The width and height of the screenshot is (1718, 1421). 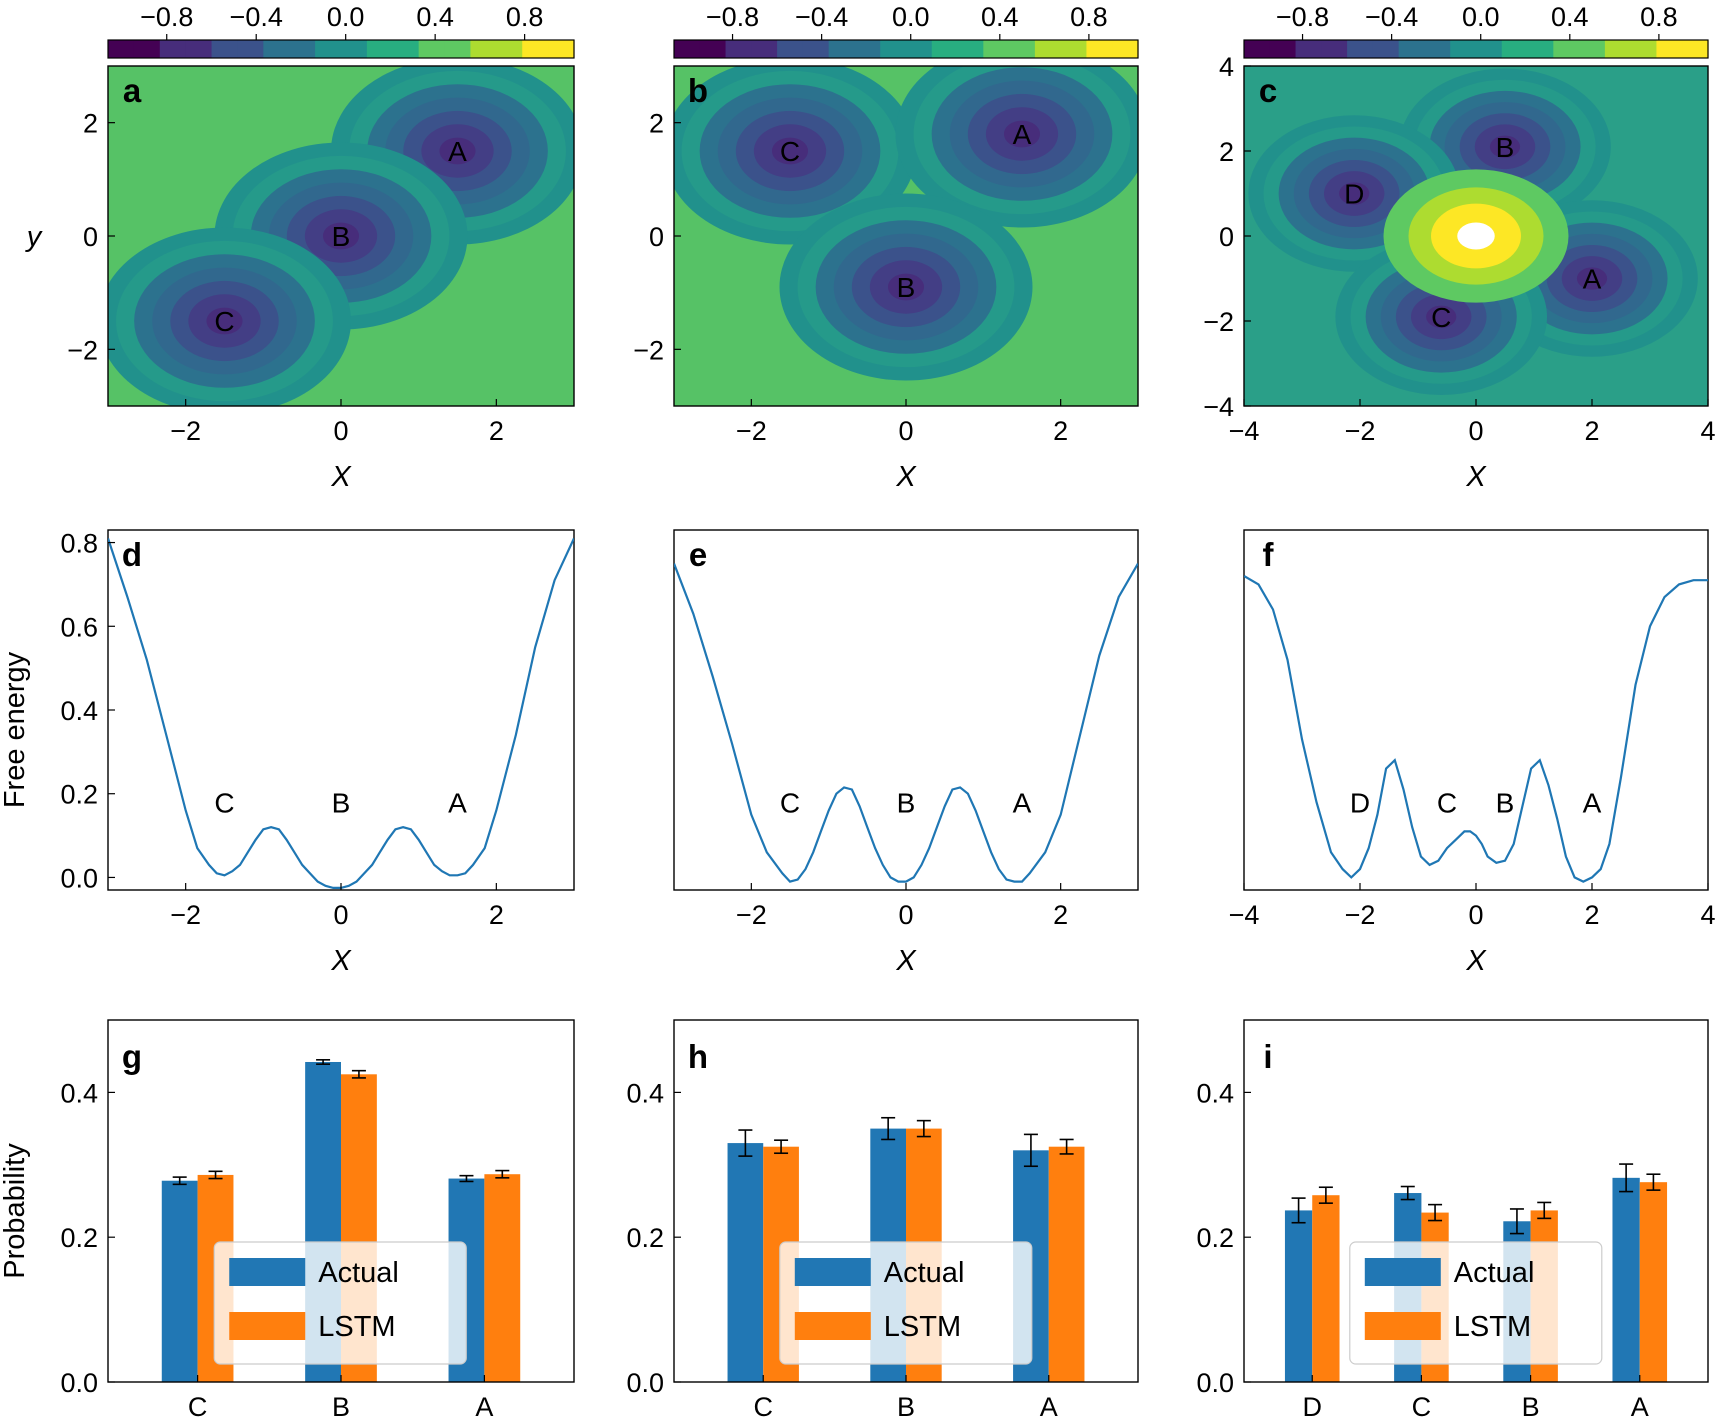 What do you see at coordinates (341, 803) in the screenshot?
I see `state-label: B` at bounding box center [341, 803].